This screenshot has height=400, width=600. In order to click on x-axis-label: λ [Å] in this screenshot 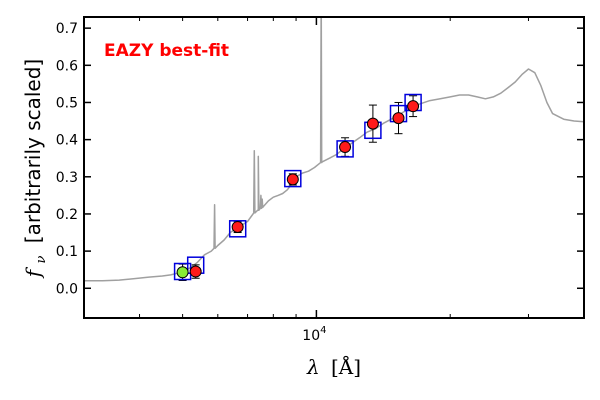, I will do `click(333, 366)`.